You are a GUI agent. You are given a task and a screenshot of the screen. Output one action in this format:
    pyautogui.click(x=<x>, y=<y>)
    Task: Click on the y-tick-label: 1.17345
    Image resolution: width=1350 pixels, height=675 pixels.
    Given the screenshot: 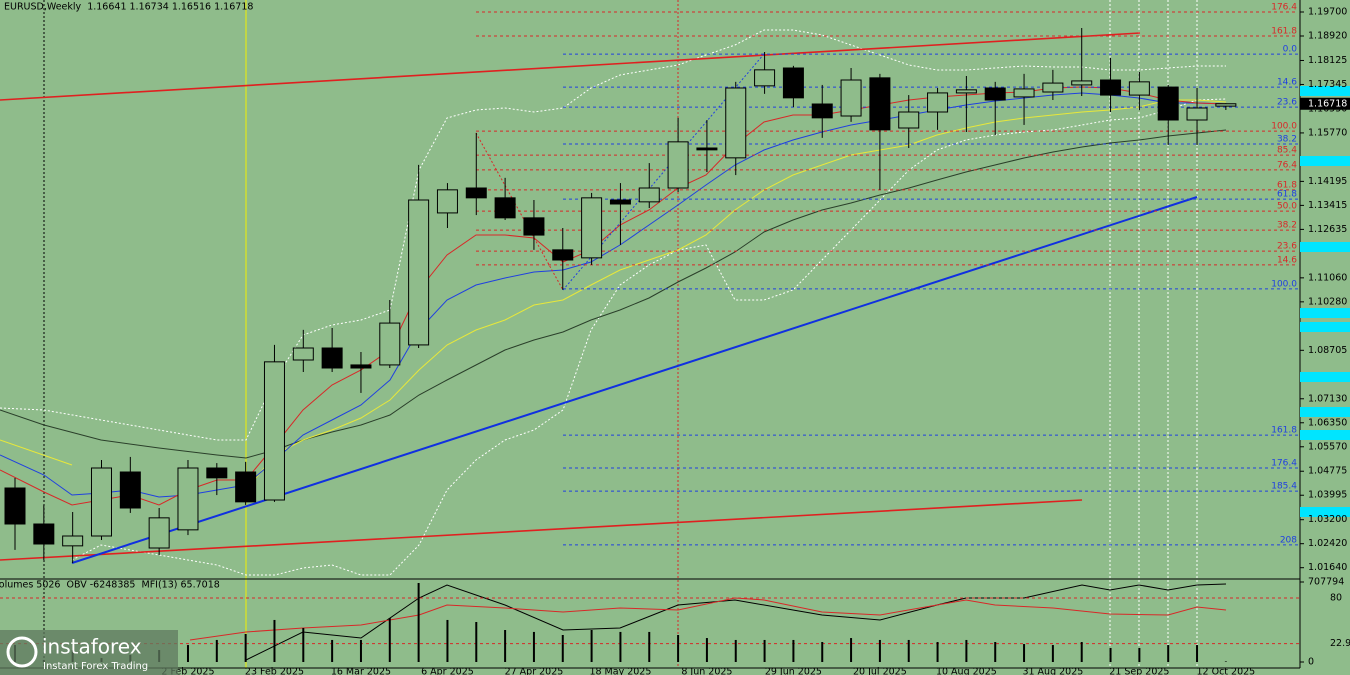 What is the action you would take?
    pyautogui.click(x=1327, y=84)
    